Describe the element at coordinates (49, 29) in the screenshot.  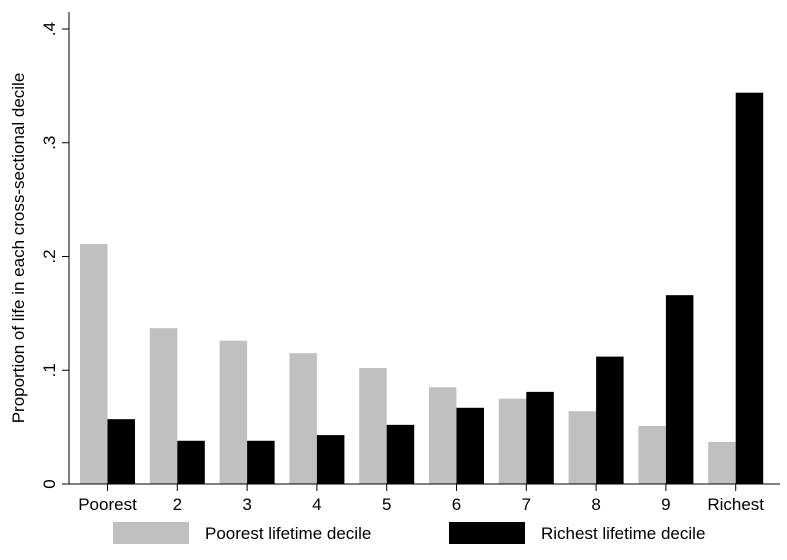
I see `y-tick-label: .4` at that location.